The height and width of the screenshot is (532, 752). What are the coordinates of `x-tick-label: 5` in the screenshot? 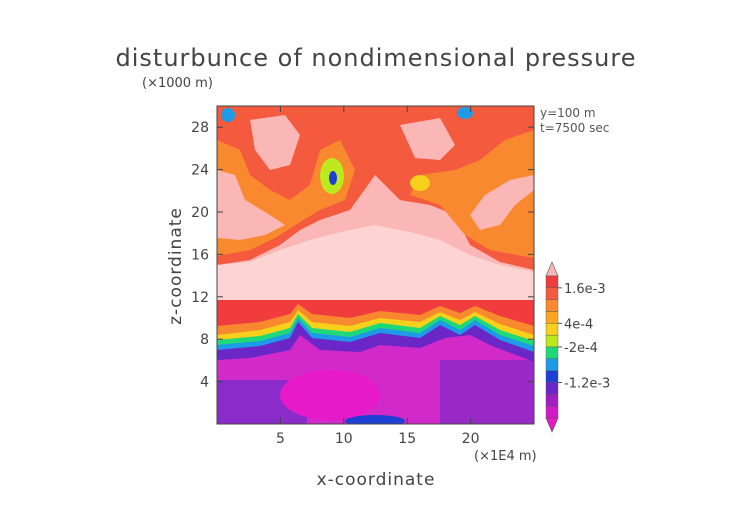 It's located at (280, 439).